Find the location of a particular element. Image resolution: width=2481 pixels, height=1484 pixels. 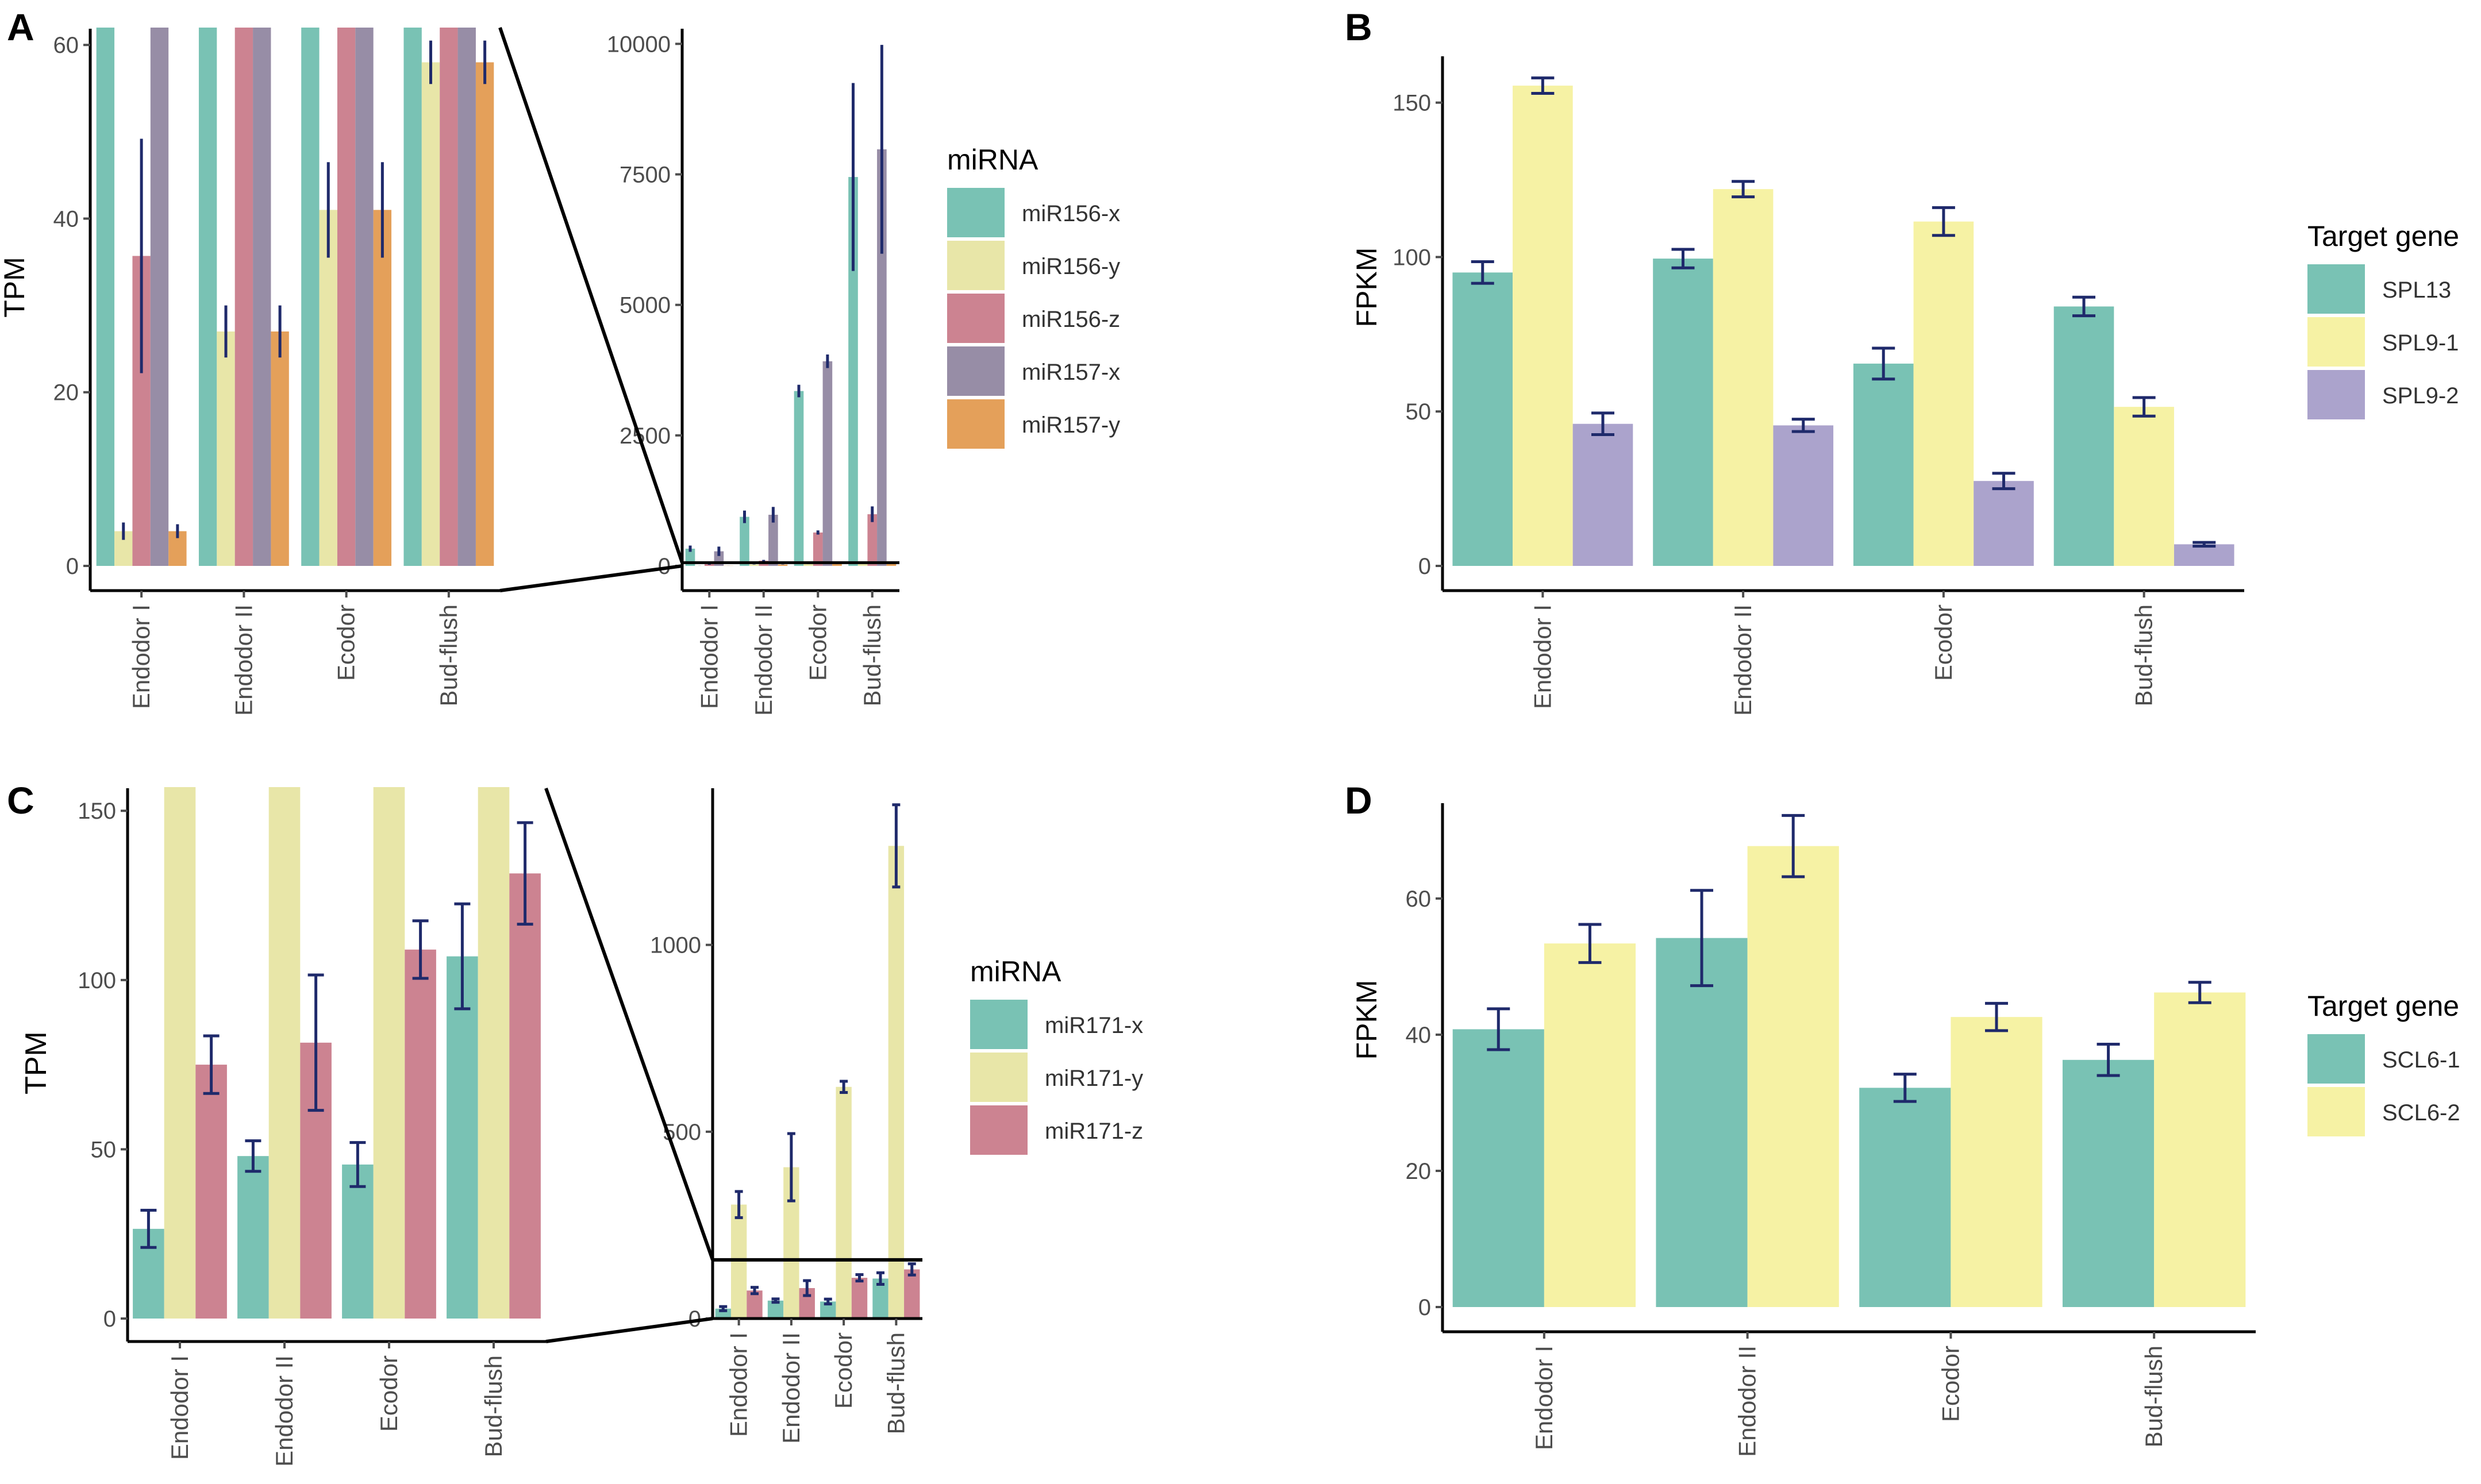

d-legend-label-scl6-2: SCL6-2 is located at coordinates (2421, 1112).